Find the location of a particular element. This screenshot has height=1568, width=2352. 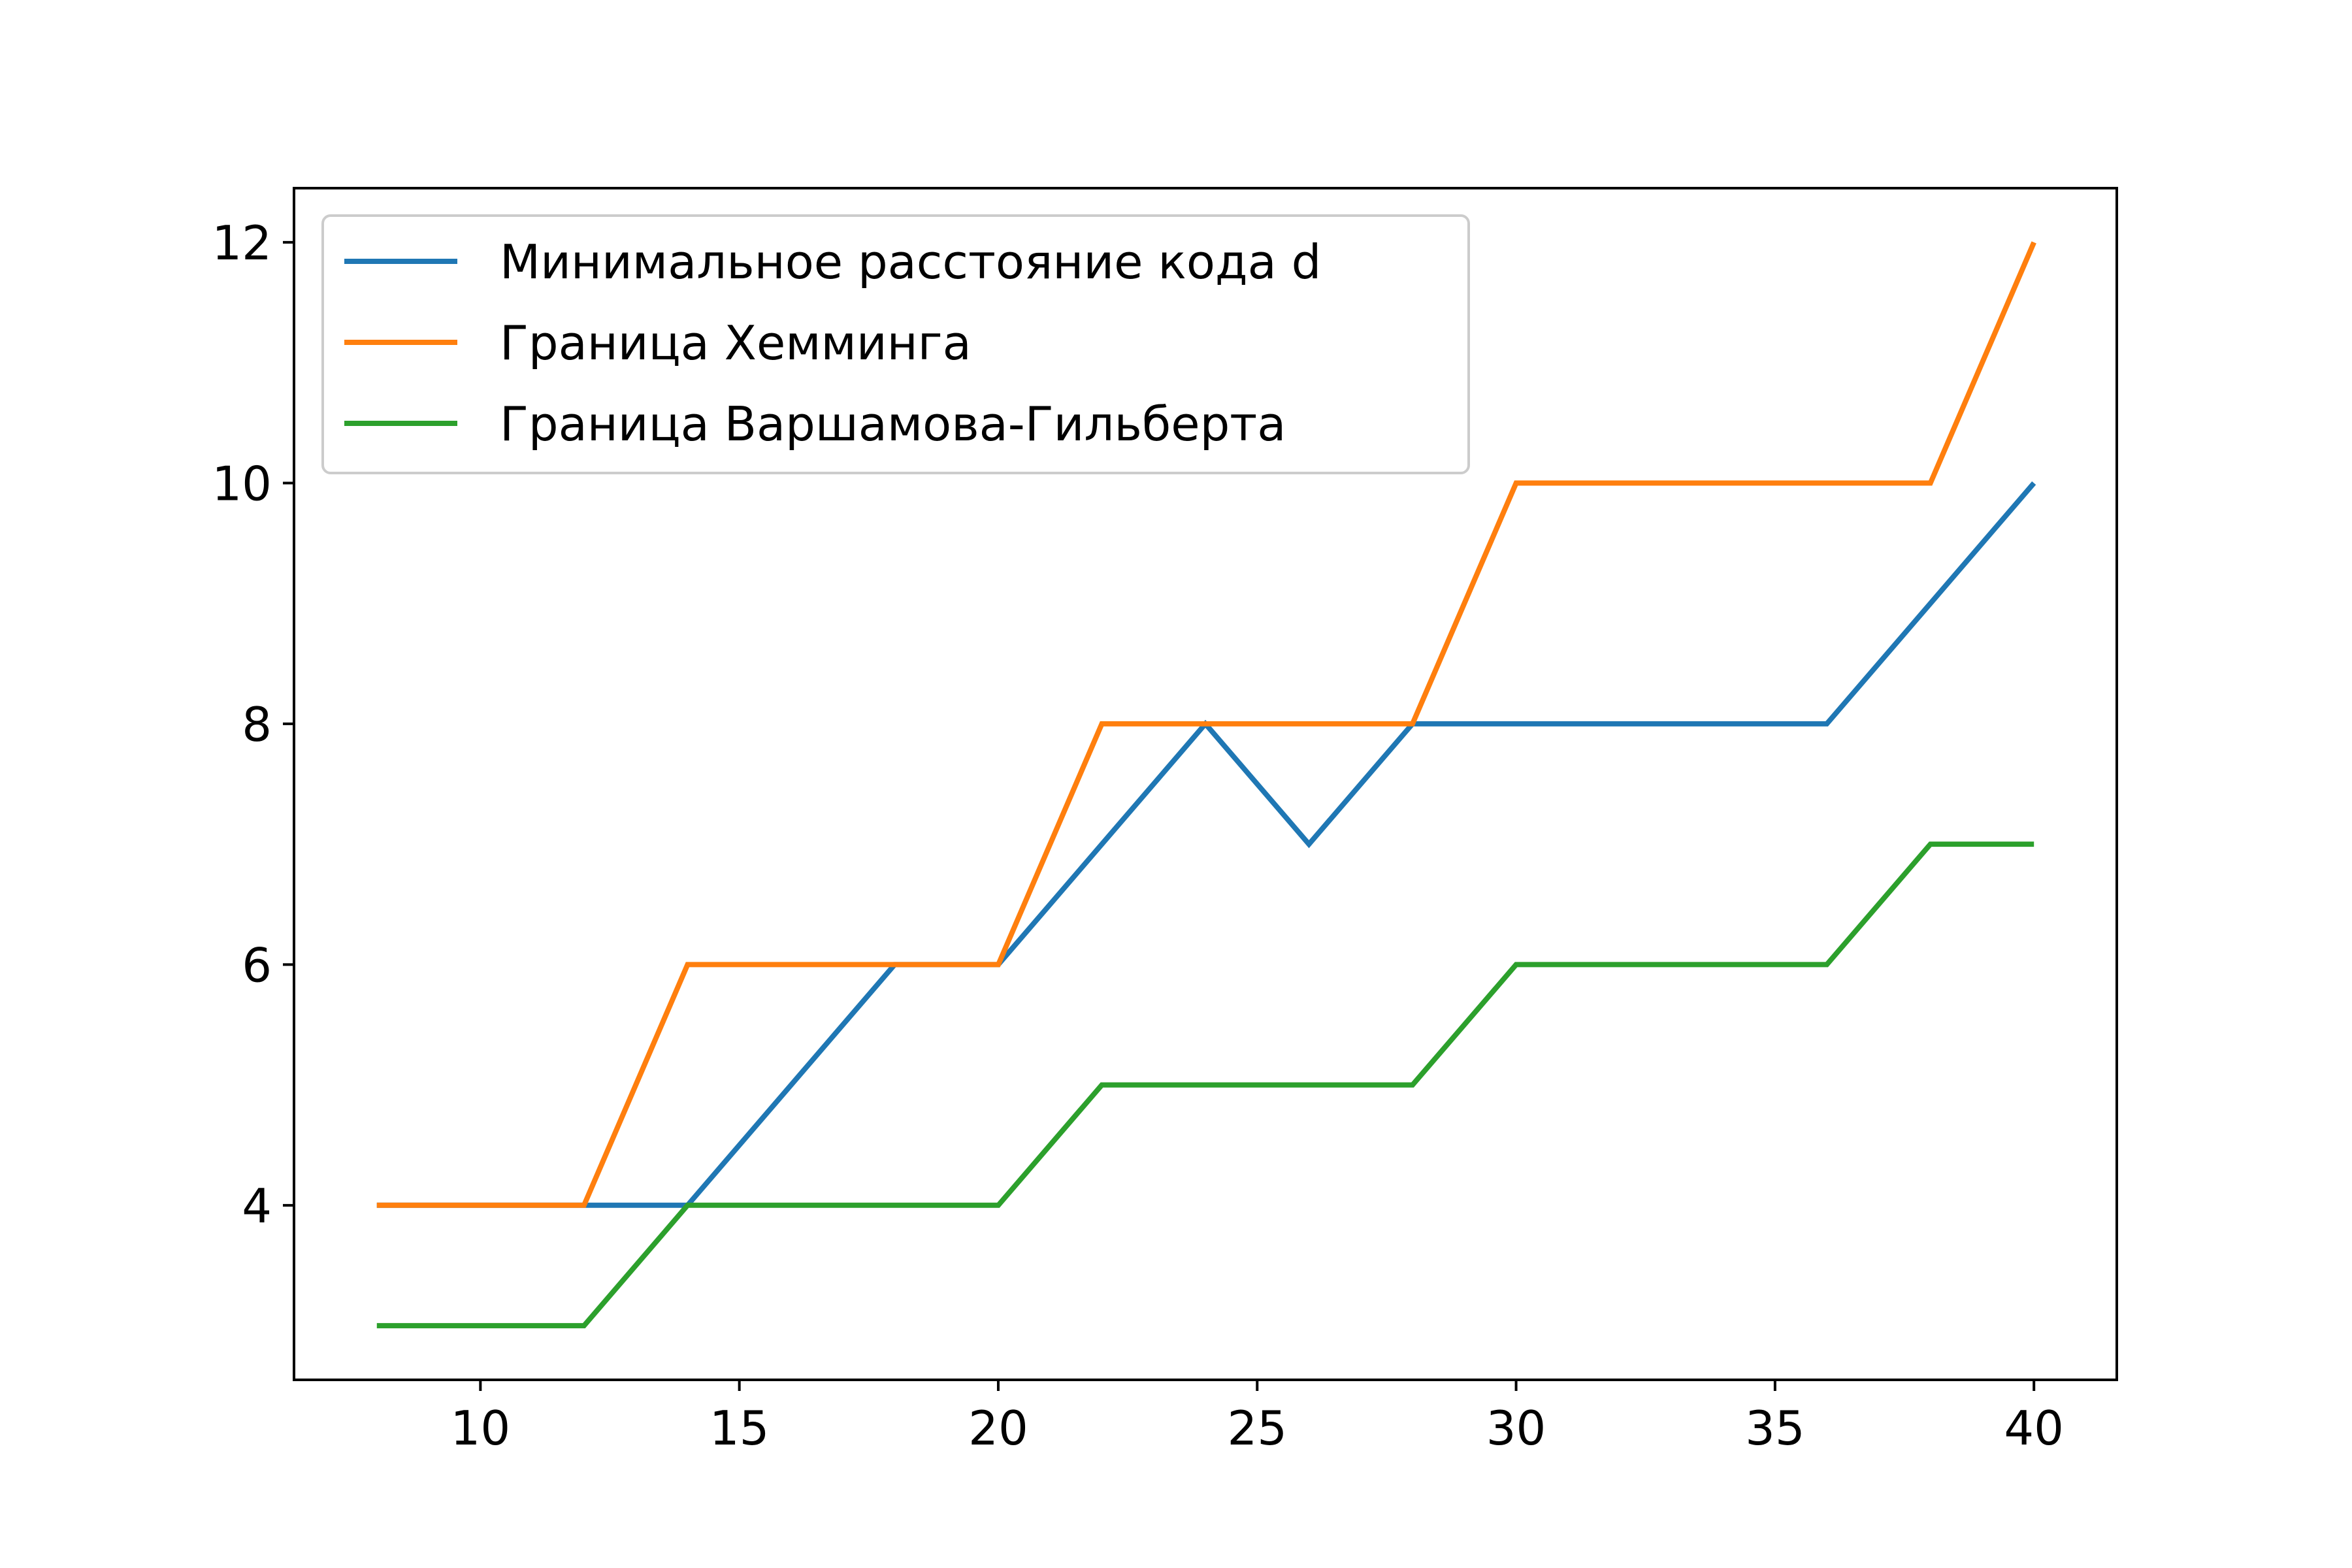

legend-label-min-distance: Минимальное расстояние кода d is located at coordinates (910, 262).